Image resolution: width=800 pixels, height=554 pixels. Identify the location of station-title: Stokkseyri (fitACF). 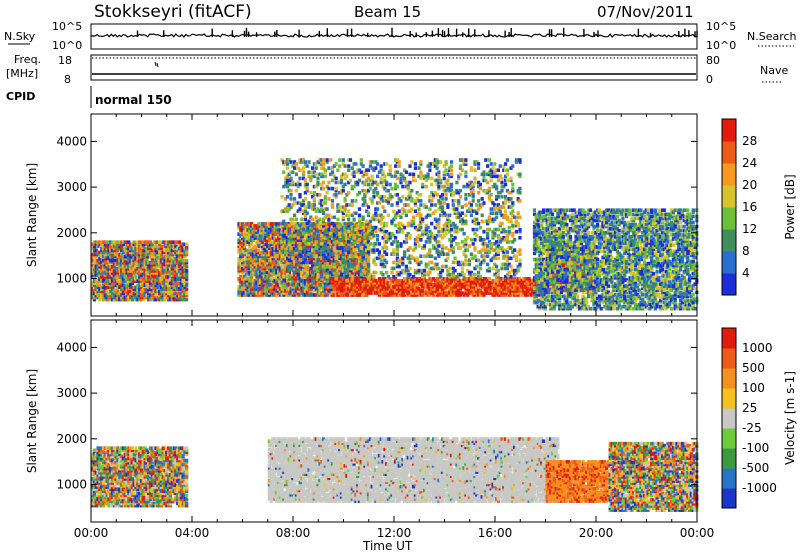
(173, 12).